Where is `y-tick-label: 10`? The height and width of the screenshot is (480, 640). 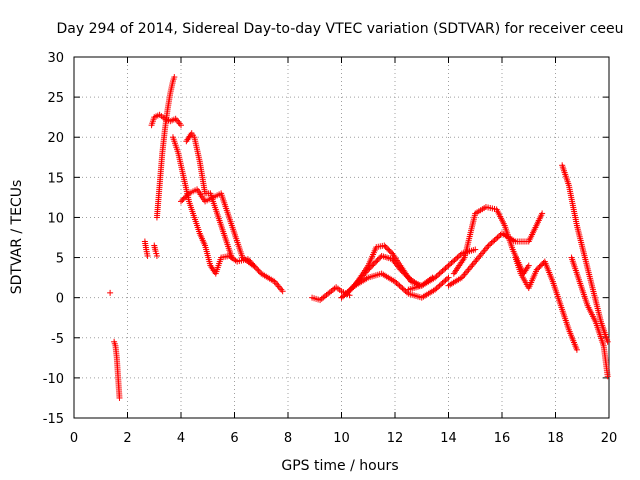 y-tick-label: 10 is located at coordinates (55, 218).